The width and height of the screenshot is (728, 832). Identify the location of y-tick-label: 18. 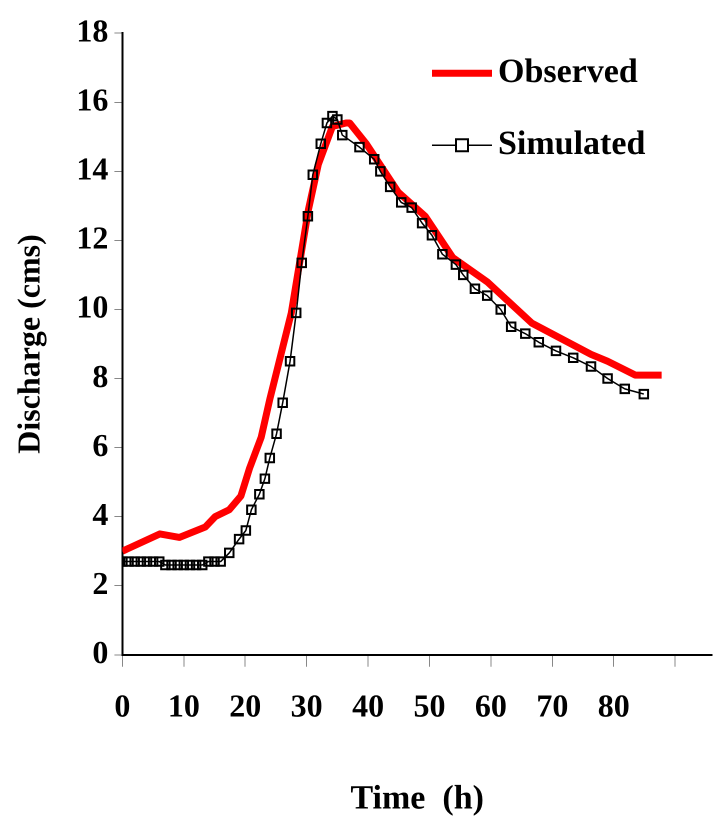
(92, 30).